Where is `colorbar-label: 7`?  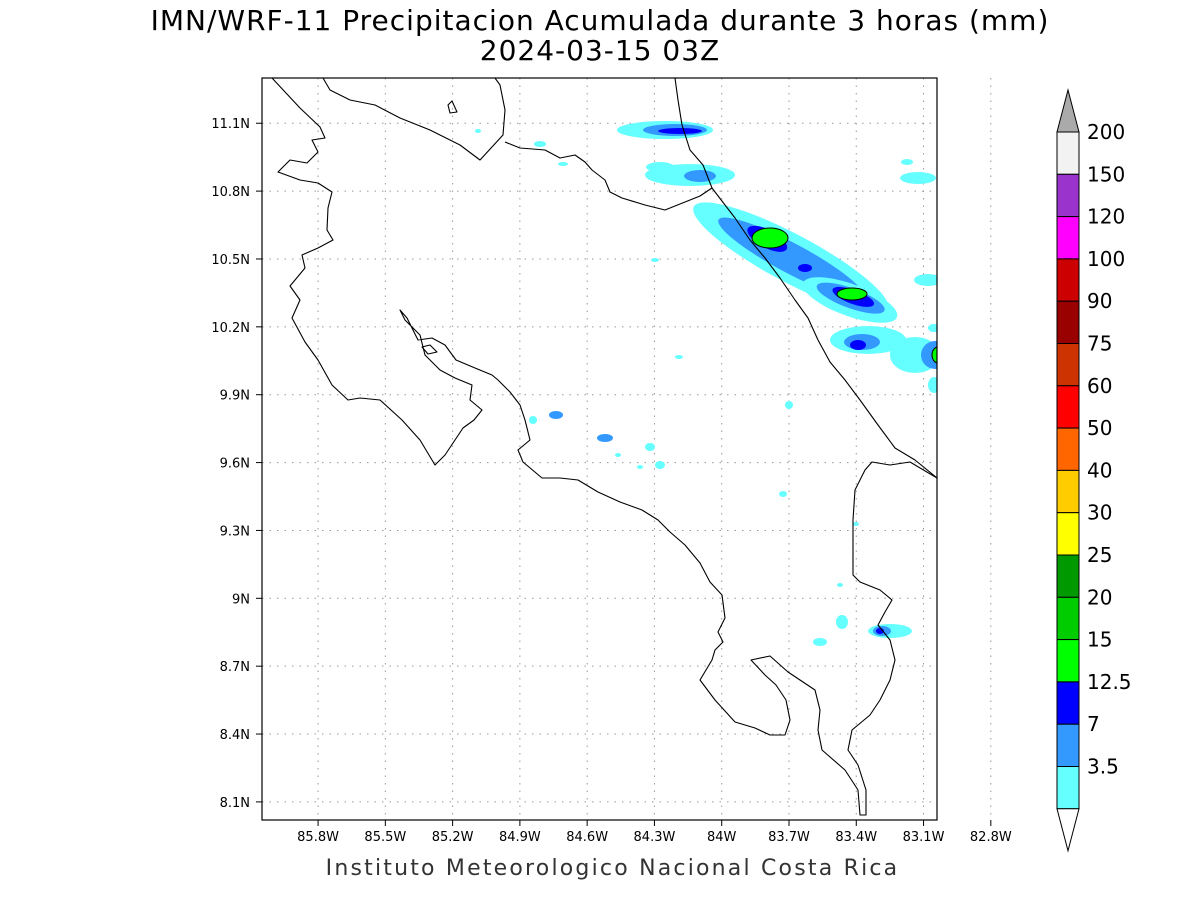 colorbar-label: 7 is located at coordinates (1093, 724).